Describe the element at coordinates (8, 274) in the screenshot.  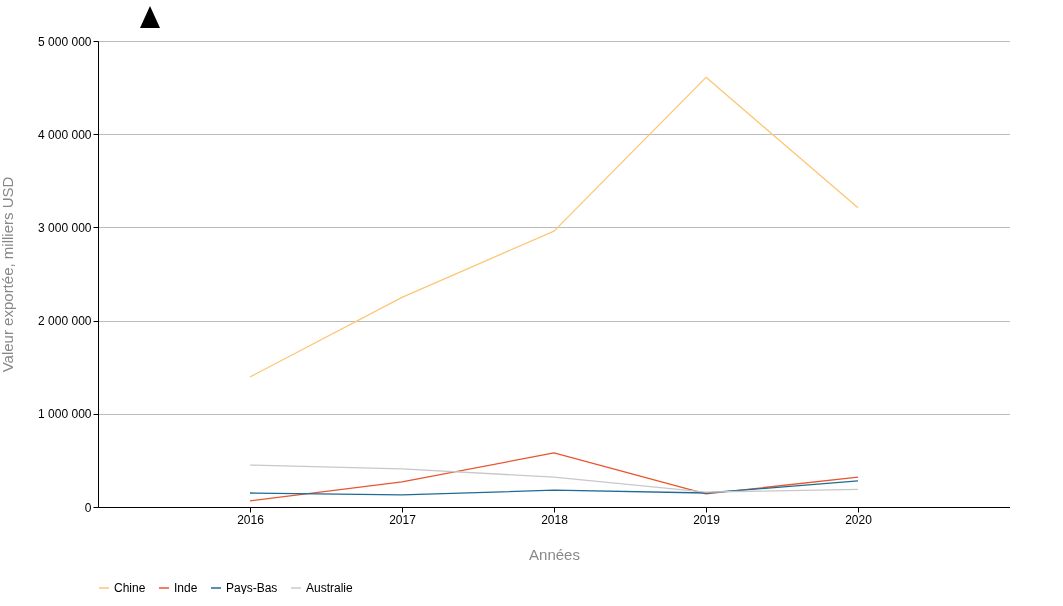
I see `y-axis-title: Valeur exportée, milliers USD` at that location.